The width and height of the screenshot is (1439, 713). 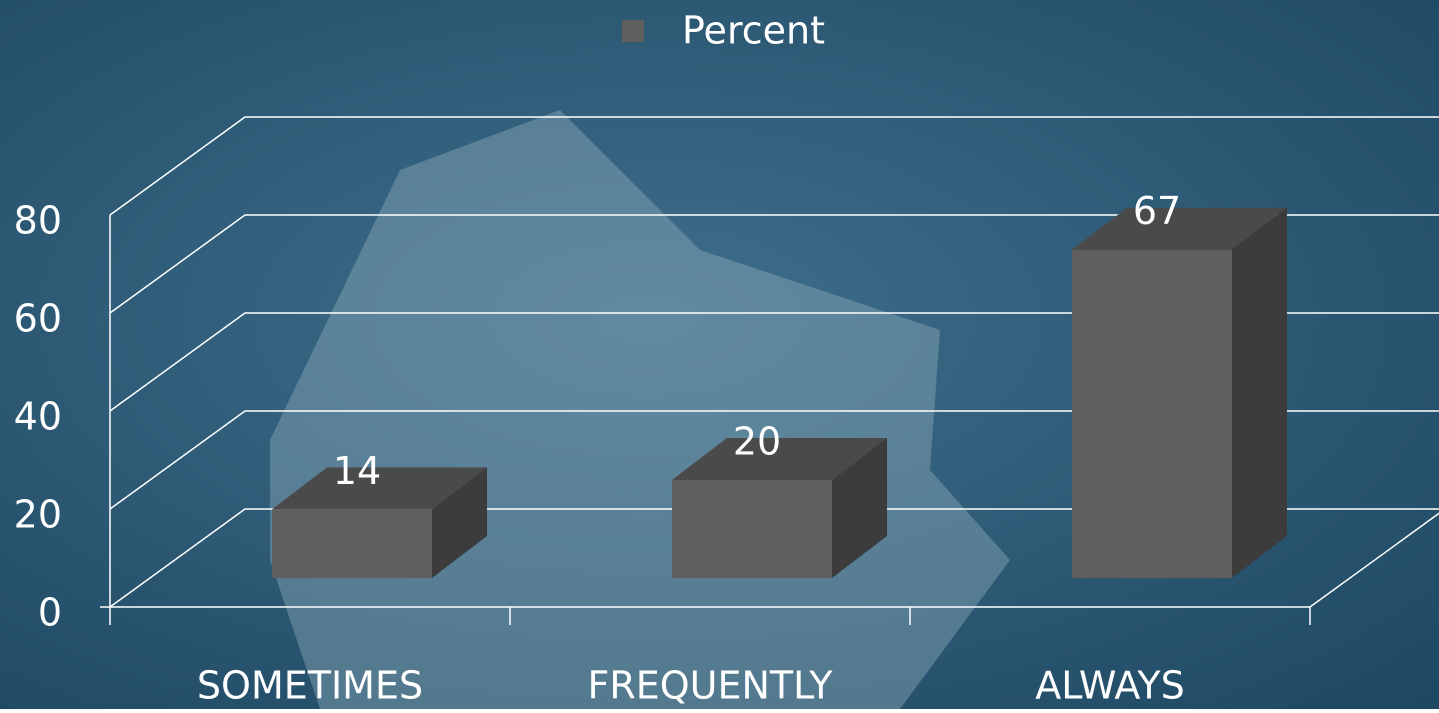 I want to click on x-tick-label: ALWAYS, so click(x=1110, y=686).